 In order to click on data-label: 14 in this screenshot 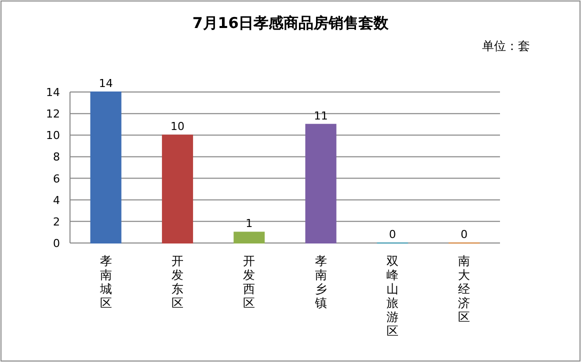, I will do `click(105, 83)`.